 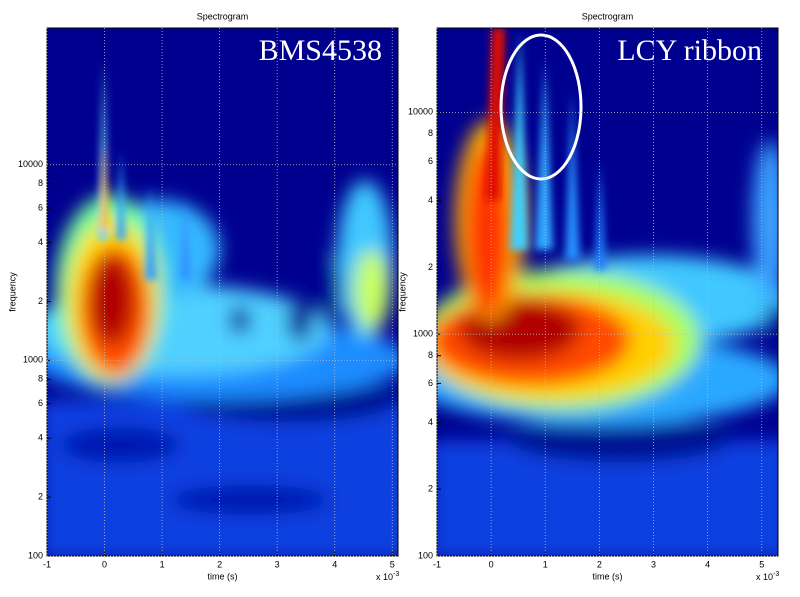 I want to click on annotation: LCY ribbon, so click(x=689, y=50).